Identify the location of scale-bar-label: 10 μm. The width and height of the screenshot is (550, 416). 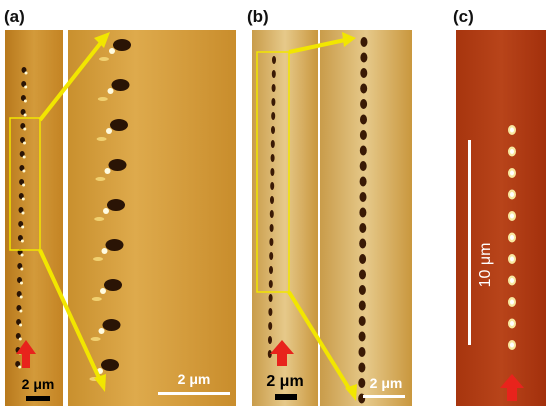
(485, 265).